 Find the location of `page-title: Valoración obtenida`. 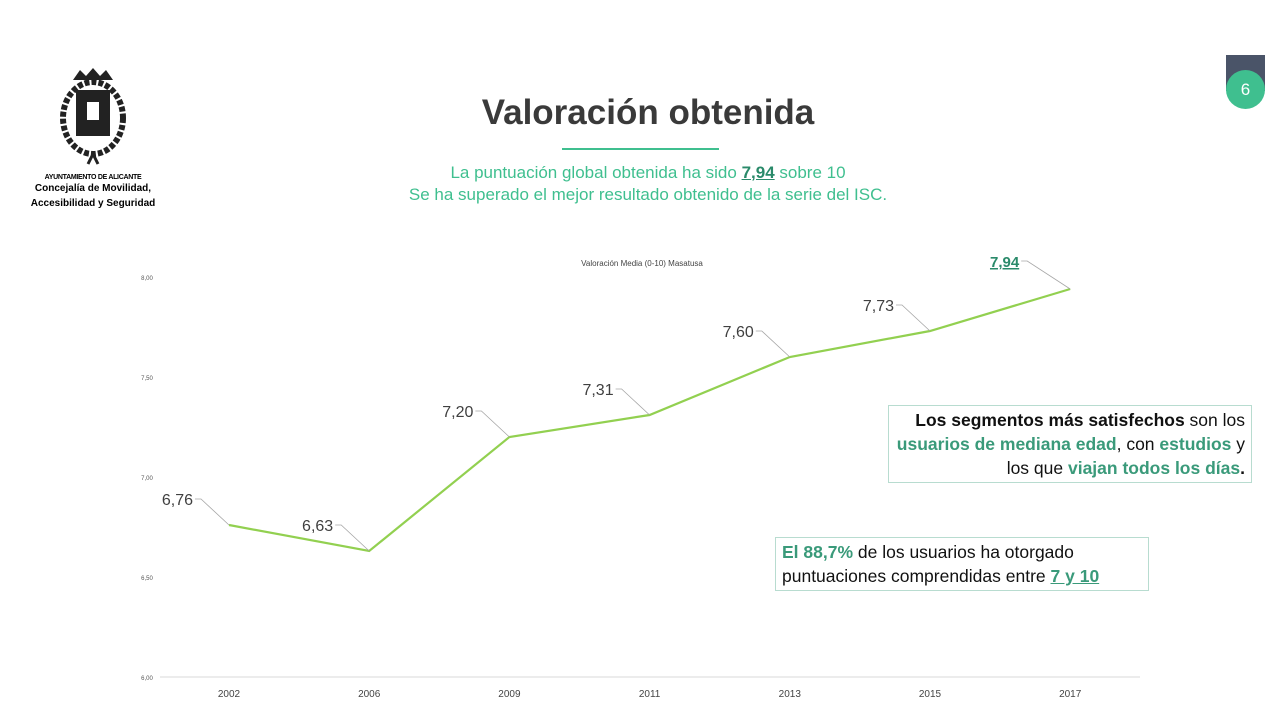

page-title: Valoración obtenida is located at coordinates (648, 112).